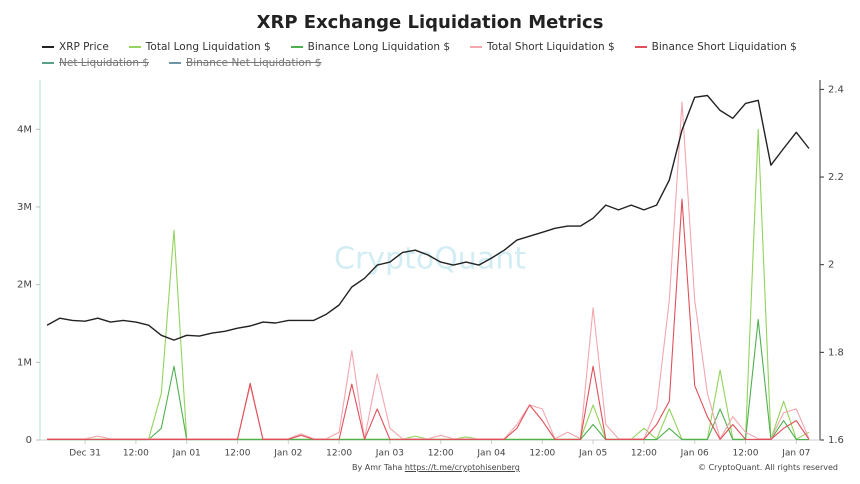 The width and height of the screenshot is (860, 484). Describe the element at coordinates (24, 285) in the screenshot. I see `y-tick-label: 2M` at that location.